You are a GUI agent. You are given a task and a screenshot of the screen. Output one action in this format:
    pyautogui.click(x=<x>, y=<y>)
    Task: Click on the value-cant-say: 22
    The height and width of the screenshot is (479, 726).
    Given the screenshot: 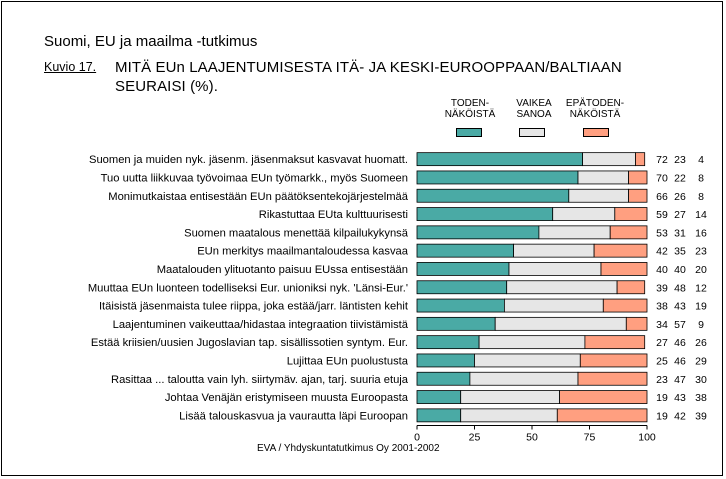 What is the action you would take?
    pyautogui.click(x=680, y=178)
    